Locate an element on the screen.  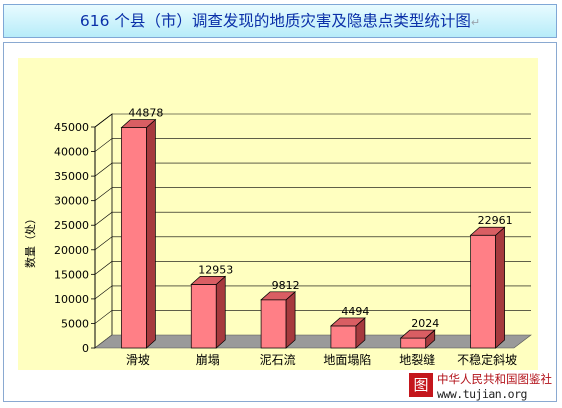
x-tick-label: 不稳定斜坡 is located at coordinates (487, 359).